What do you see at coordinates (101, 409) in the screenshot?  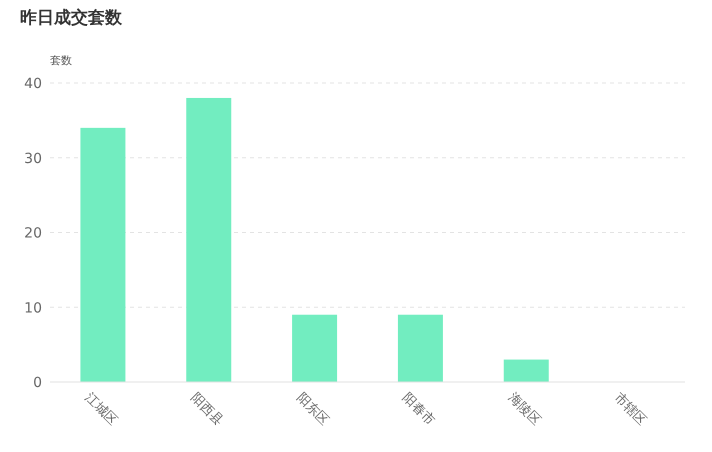 I see `x-tick-label: 江城区` at bounding box center [101, 409].